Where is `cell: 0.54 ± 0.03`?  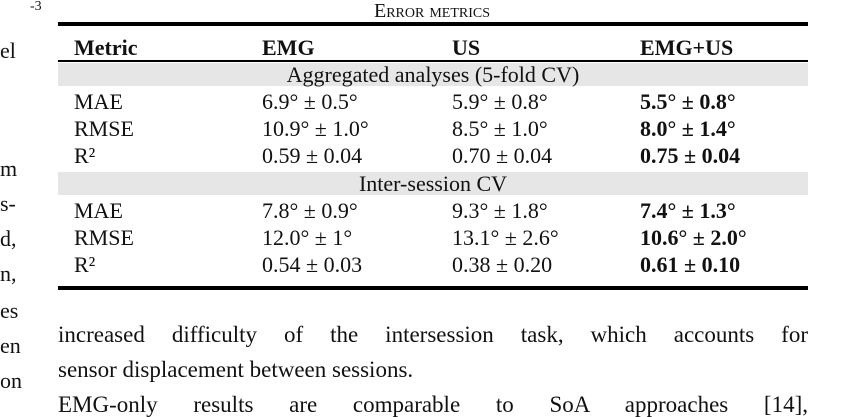
cell: 0.54 ± 0.03 is located at coordinates (312, 264).